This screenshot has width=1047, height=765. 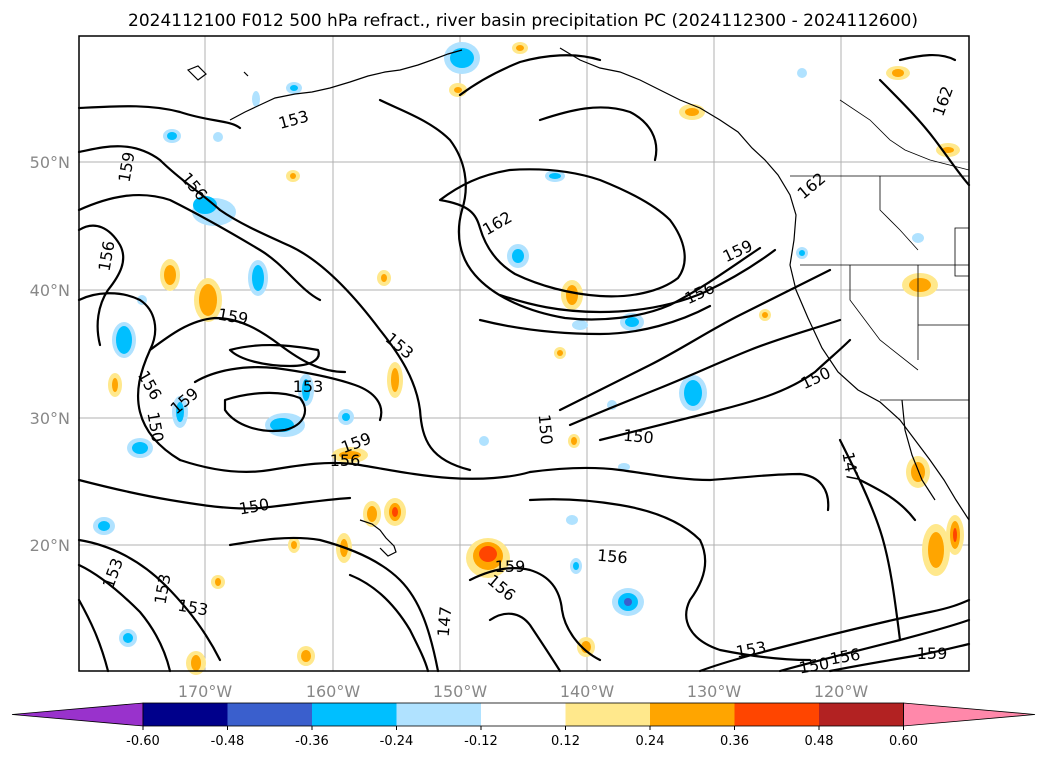 What do you see at coordinates (903, 741) in the screenshot?
I see `colorbar-tick-label: 0.60` at bounding box center [903, 741].